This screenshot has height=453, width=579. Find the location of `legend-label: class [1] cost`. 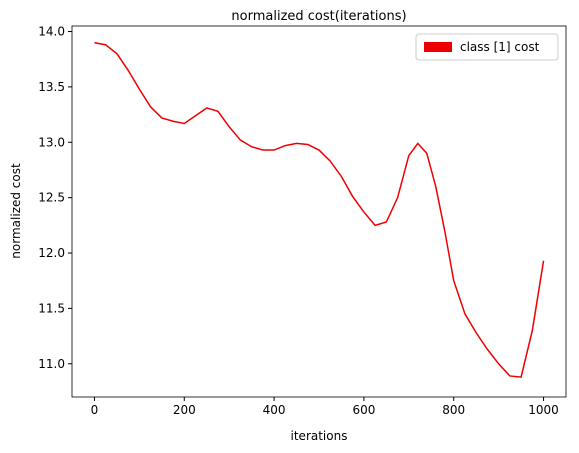

legend-label: class [1] cost is located at coordinates (500, 47).